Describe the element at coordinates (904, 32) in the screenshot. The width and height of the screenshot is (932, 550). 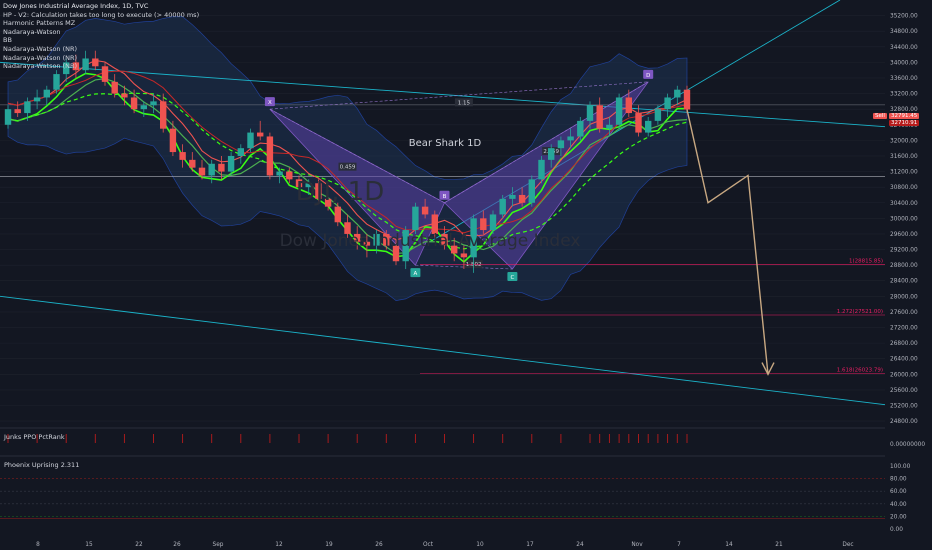
I see `y-tick-label: 34800.00` at that location.